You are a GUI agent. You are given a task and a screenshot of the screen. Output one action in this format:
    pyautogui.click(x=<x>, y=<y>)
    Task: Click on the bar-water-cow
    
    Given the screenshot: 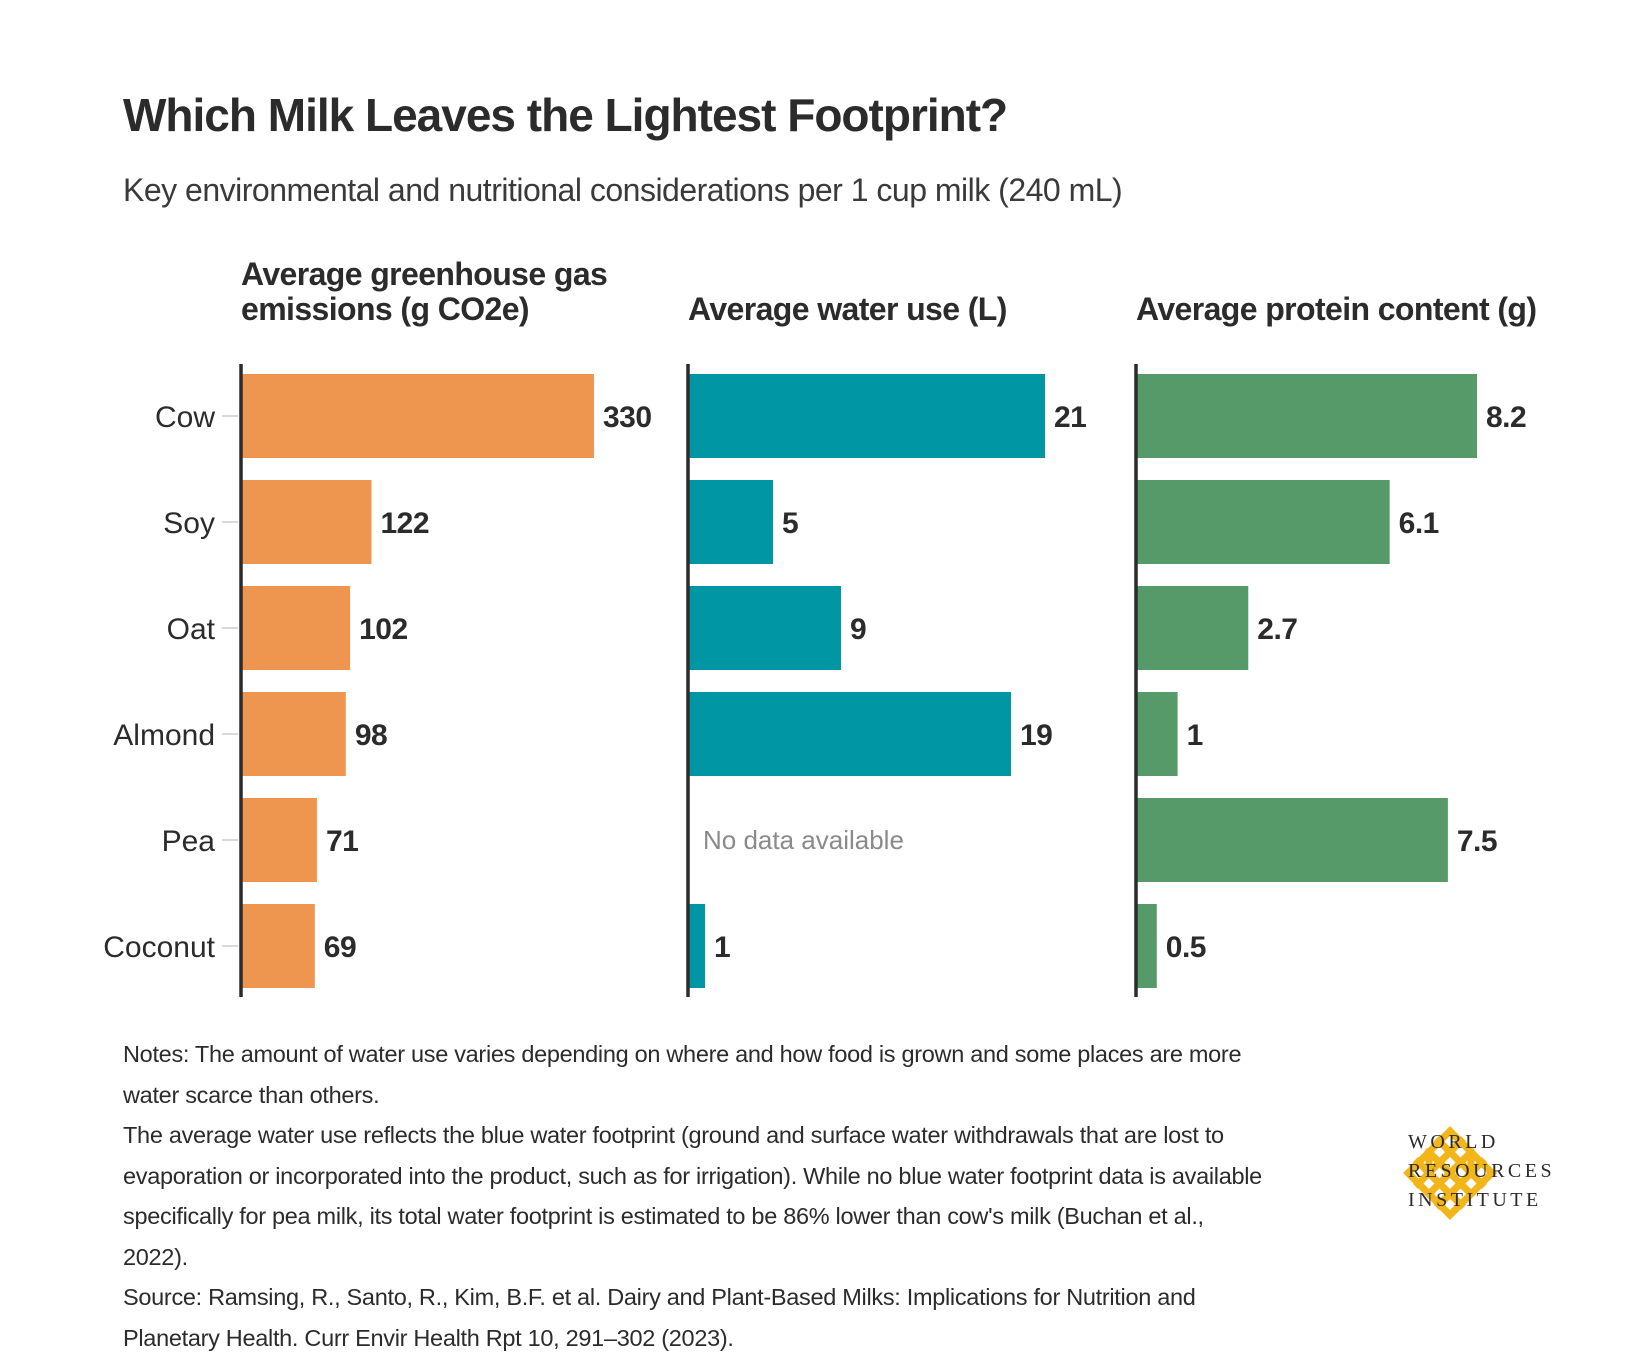 What is the action you would take?
    pyautogui.click(x=866, y=416)
    